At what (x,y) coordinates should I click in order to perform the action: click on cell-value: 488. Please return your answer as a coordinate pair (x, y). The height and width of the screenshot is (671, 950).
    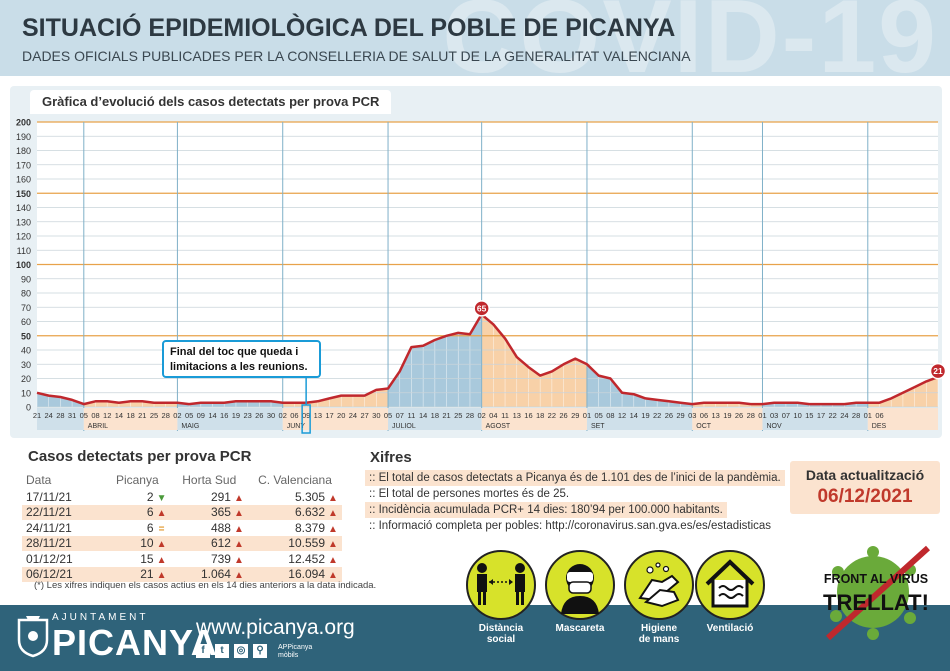
    Looking at the image, I should click on (220, 527).